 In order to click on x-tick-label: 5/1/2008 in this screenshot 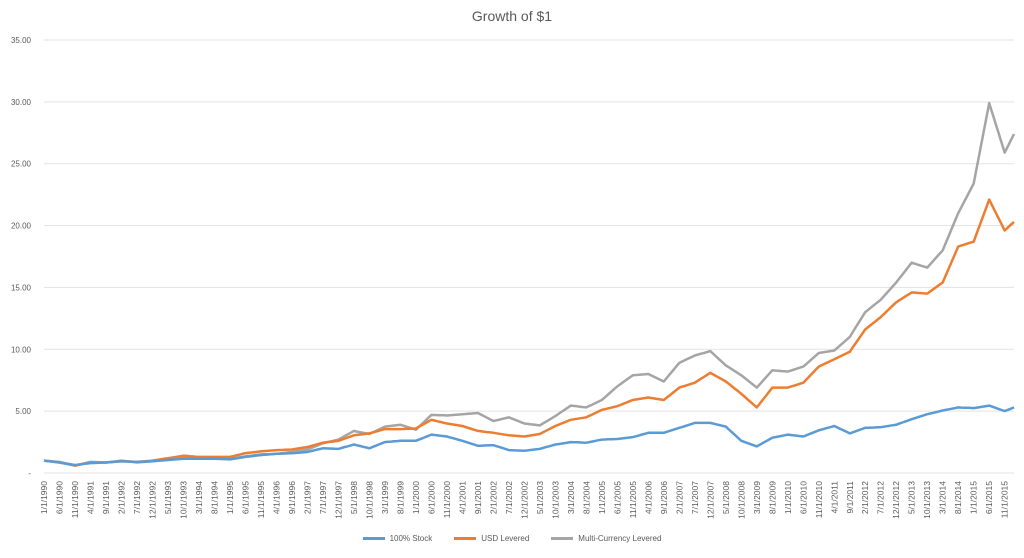, I will do `click(726, 497)`.